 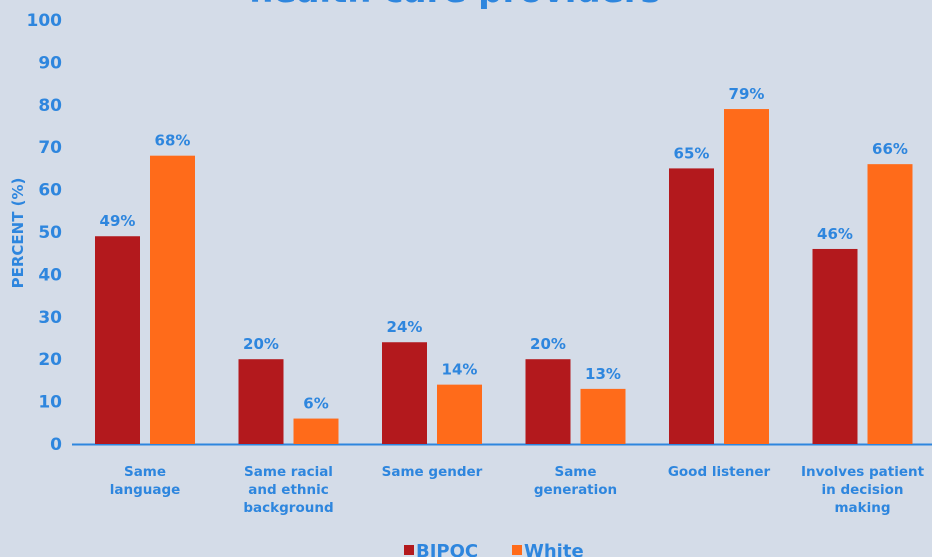 What do you see at coordinates (432, 472) in the screenshot?
I see `x-tick-label: Same gender` at bounding box center [432, 472].